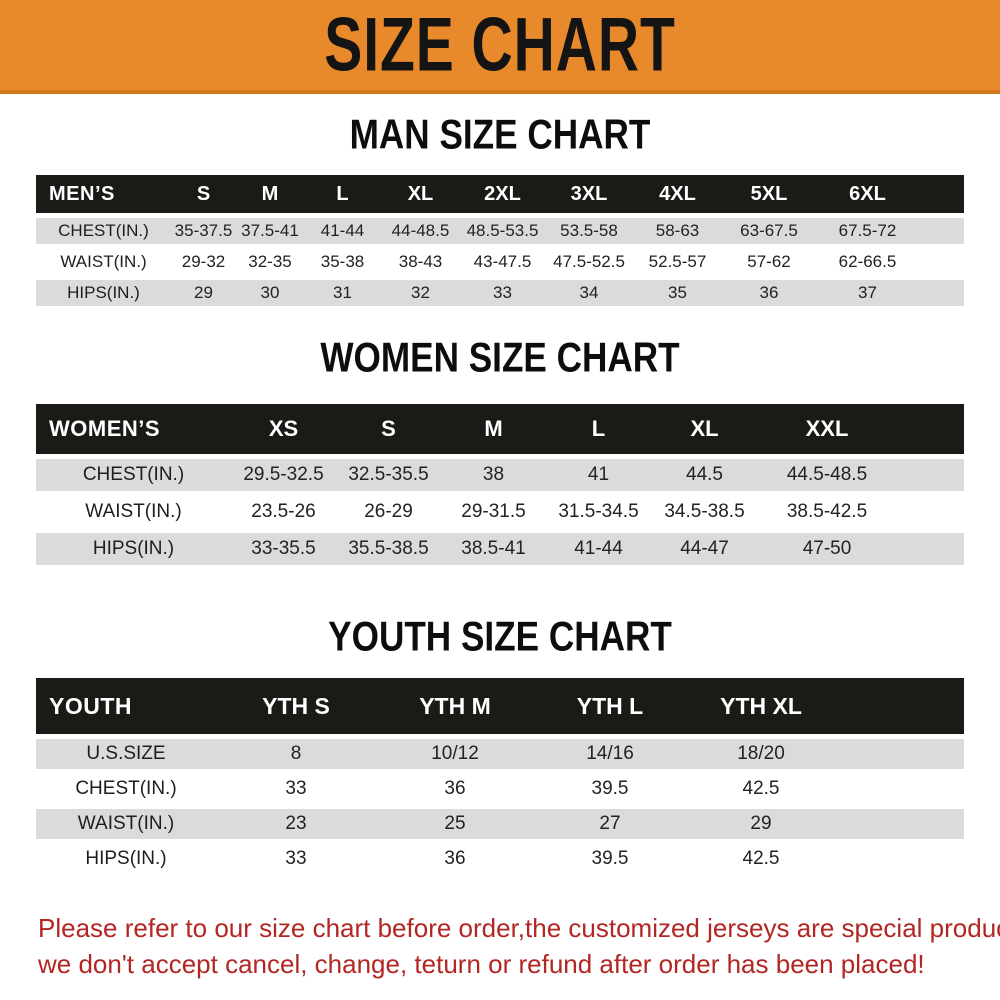  I want to click on men-col-header-xl: XL, so click(420, 194).